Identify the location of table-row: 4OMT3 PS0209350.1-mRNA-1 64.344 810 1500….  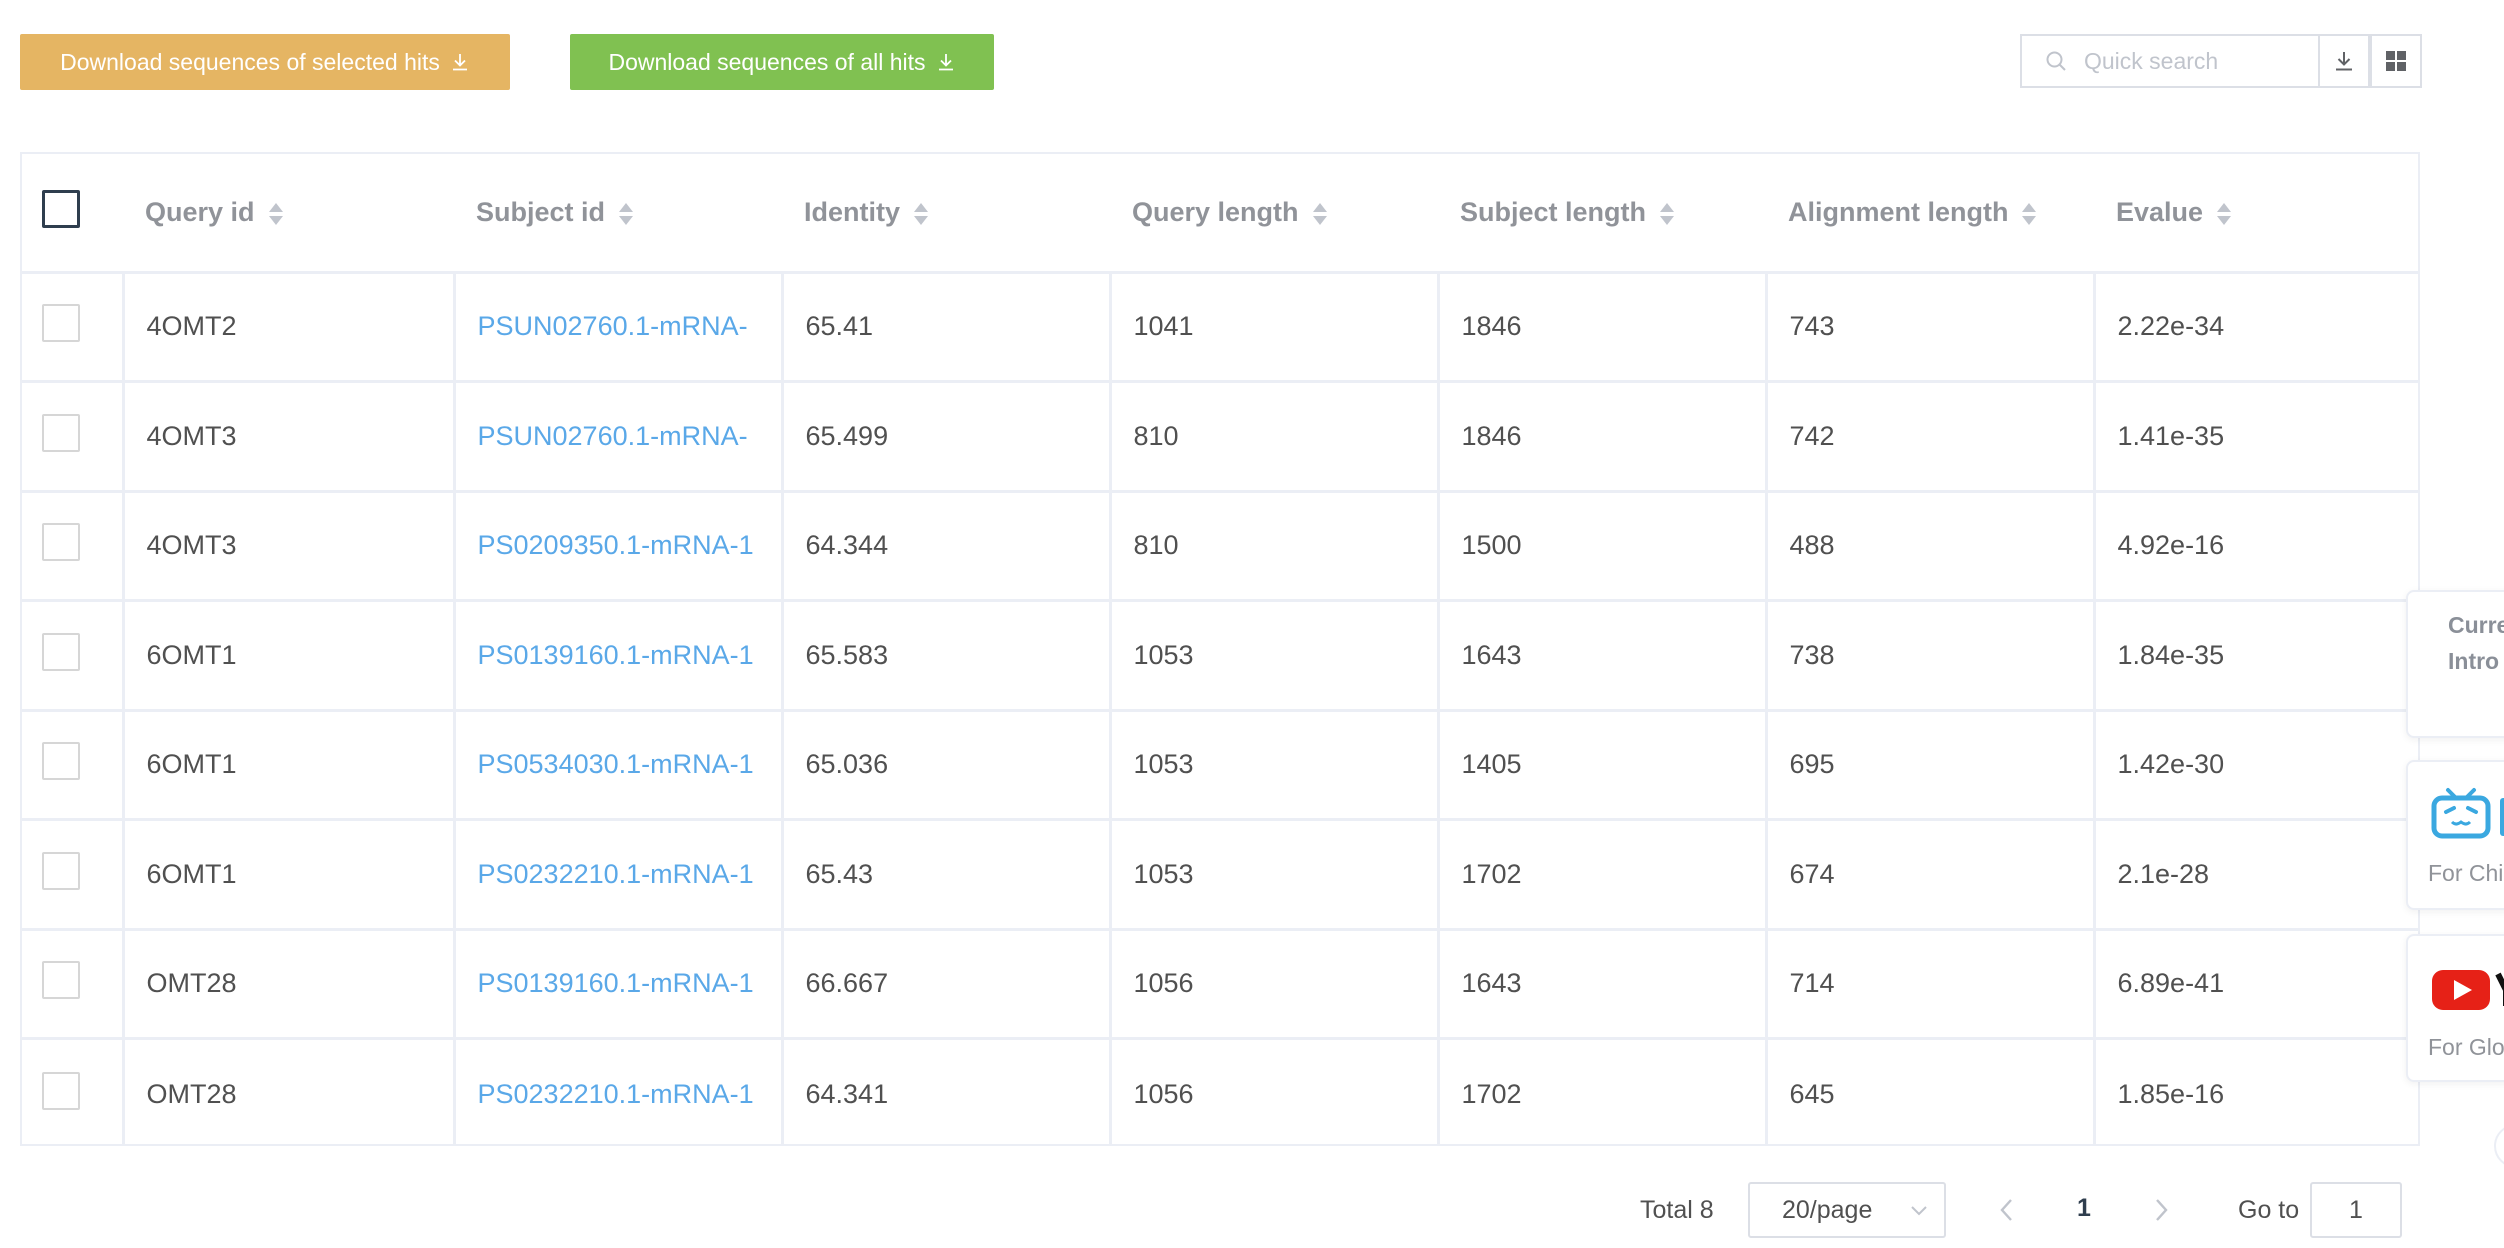
(1220, 546).